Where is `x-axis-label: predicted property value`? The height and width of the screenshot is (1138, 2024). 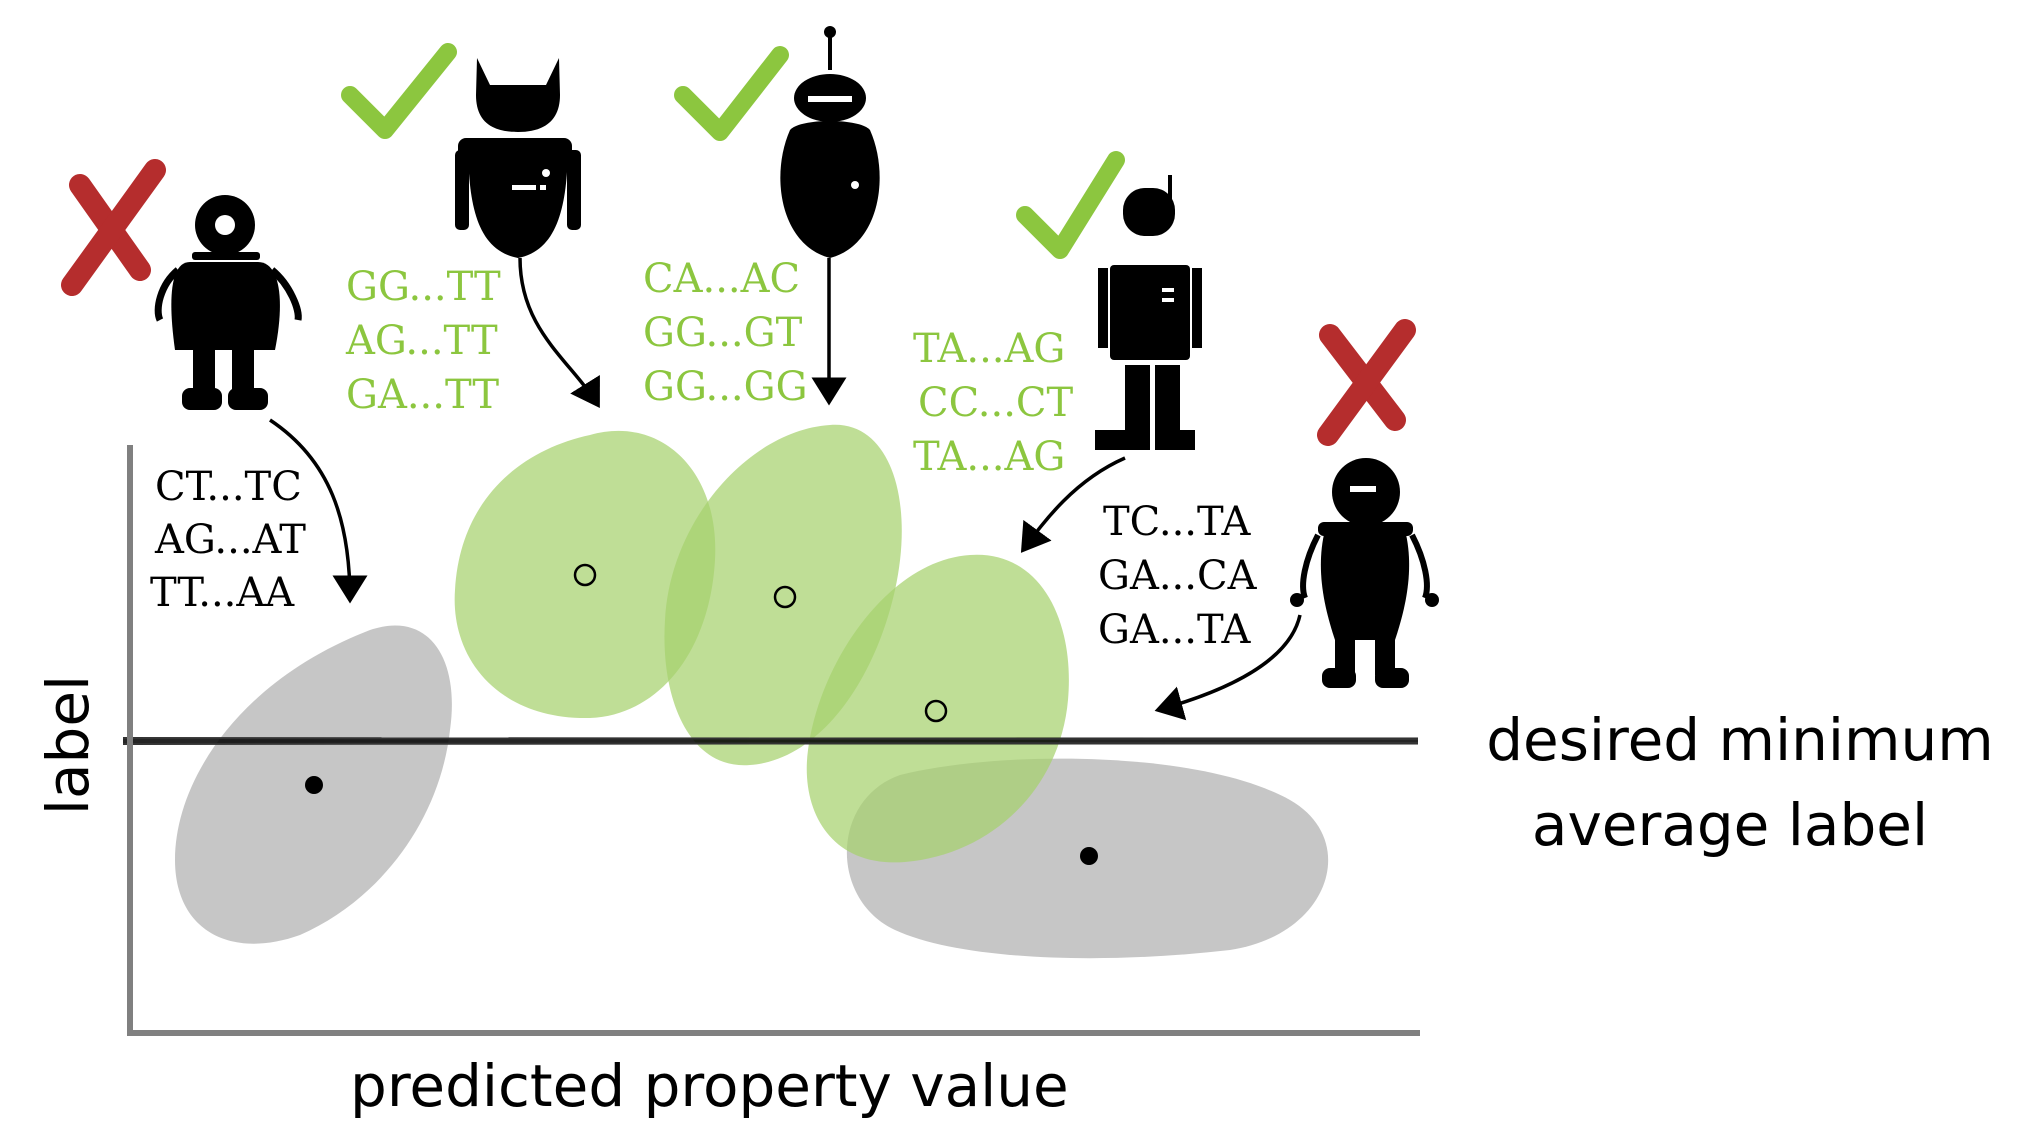
x-axis-label: predicted property value is located at coordinates (709, 1086).